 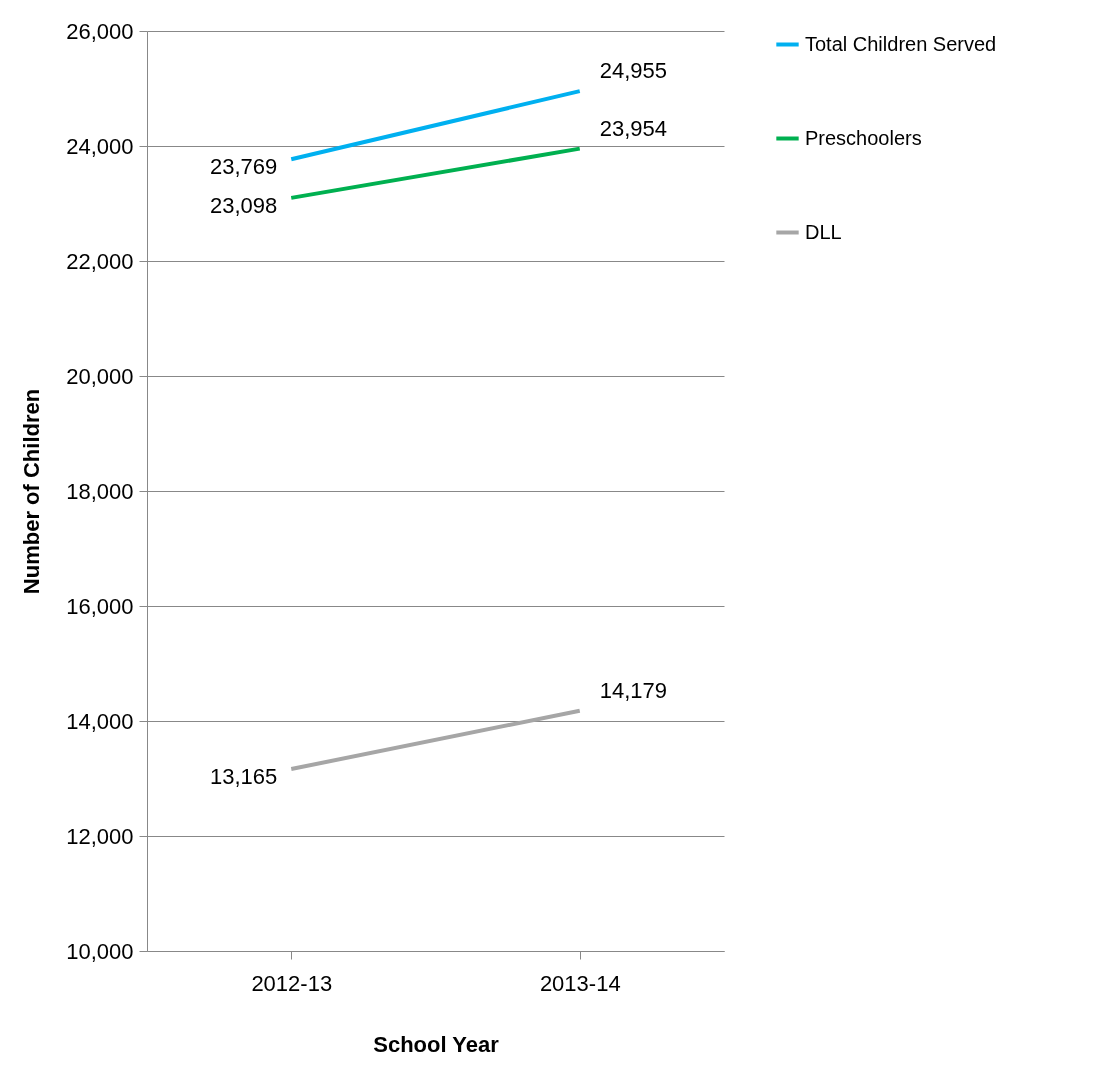 What do you see at coordinates (243, 777) in the screenshot?
I see `data-label: 13,165` at bounding box center [243, 777].